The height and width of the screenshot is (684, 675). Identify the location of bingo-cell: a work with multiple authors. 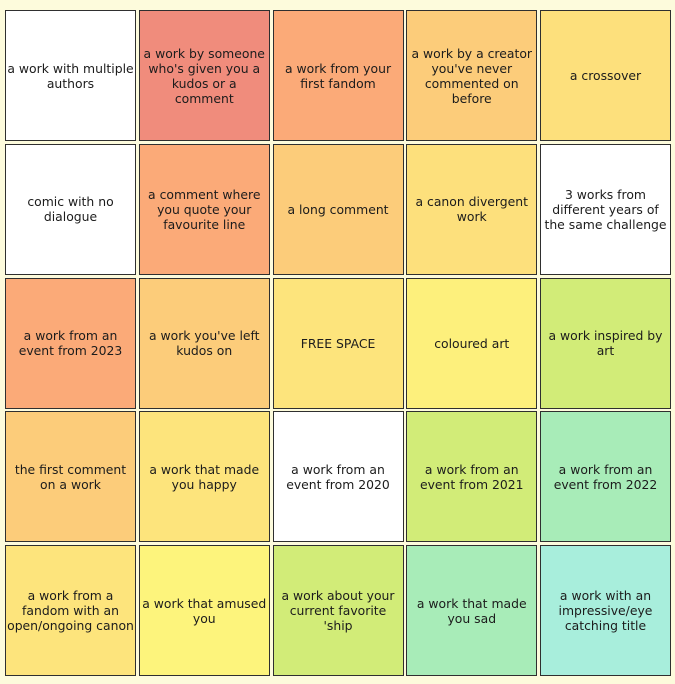
(70, 75).